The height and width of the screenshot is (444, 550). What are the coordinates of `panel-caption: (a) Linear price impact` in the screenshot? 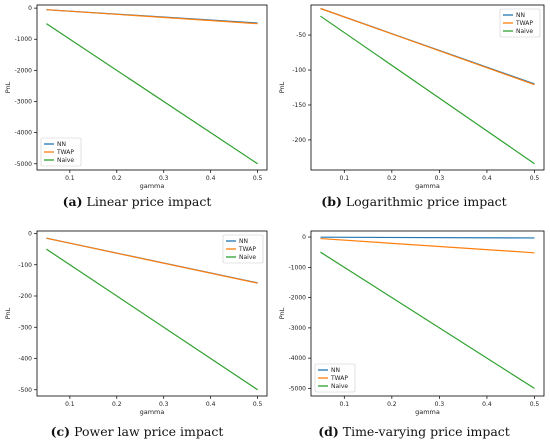 It's located at (137, 201).